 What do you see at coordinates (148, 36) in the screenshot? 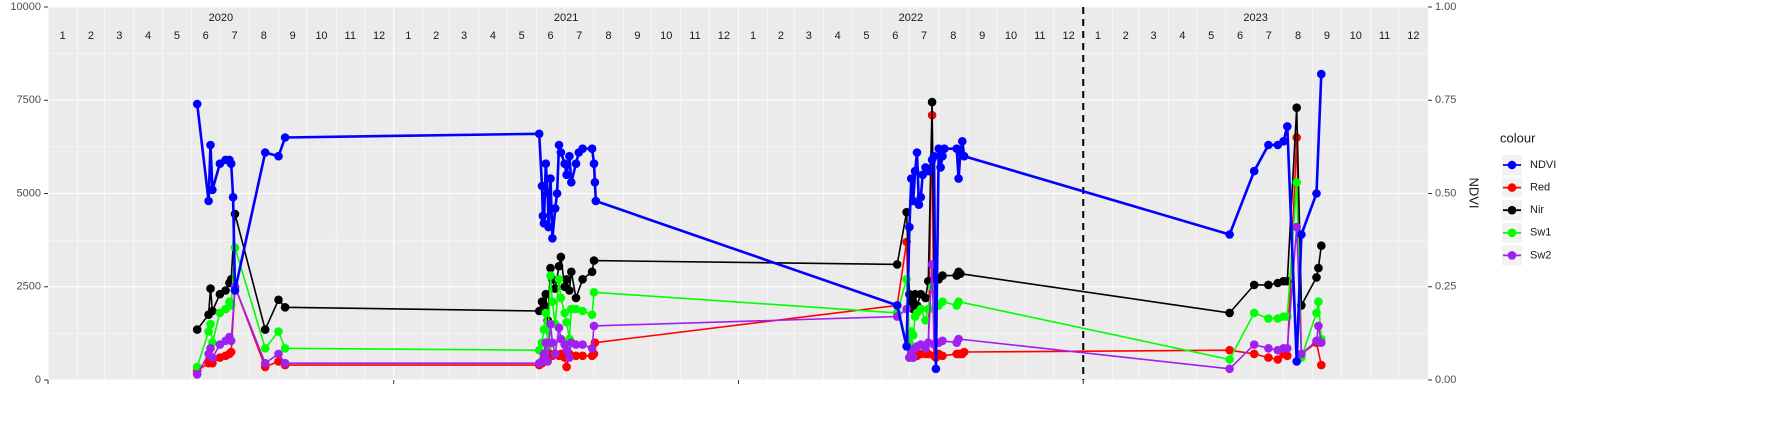
I see `month-label: 4` at bounding box center [148, 36].